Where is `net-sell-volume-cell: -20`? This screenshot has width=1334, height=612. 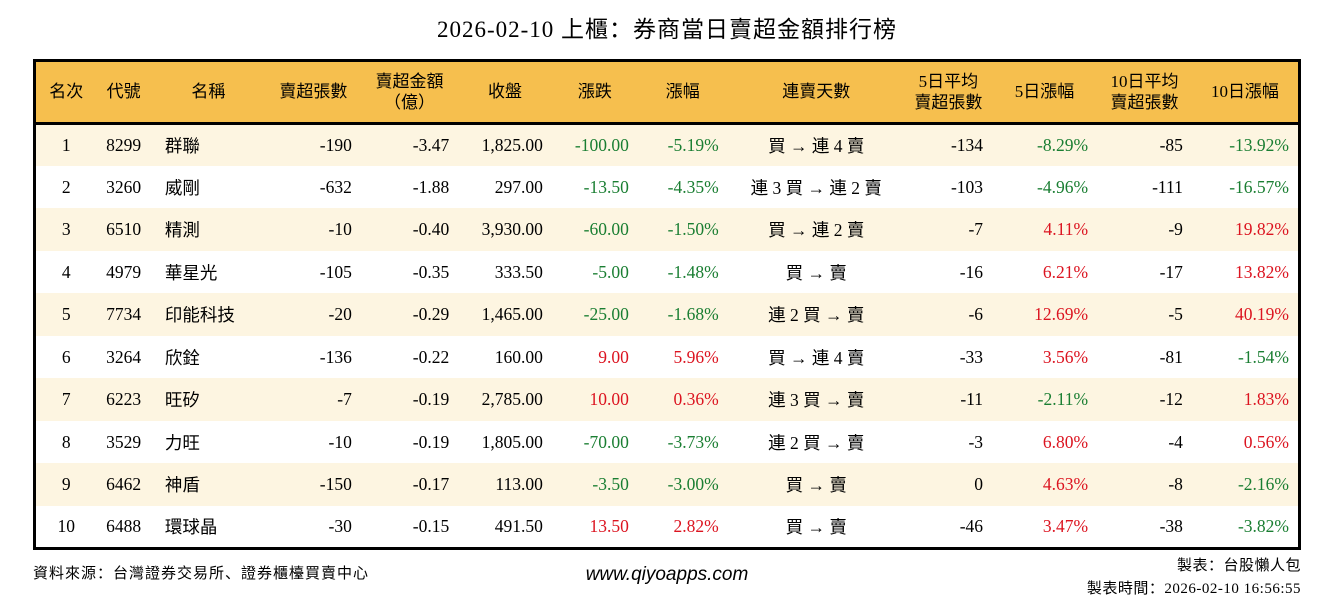 net-sell-volume-cell: -20 is located at coordinates (340, 314).